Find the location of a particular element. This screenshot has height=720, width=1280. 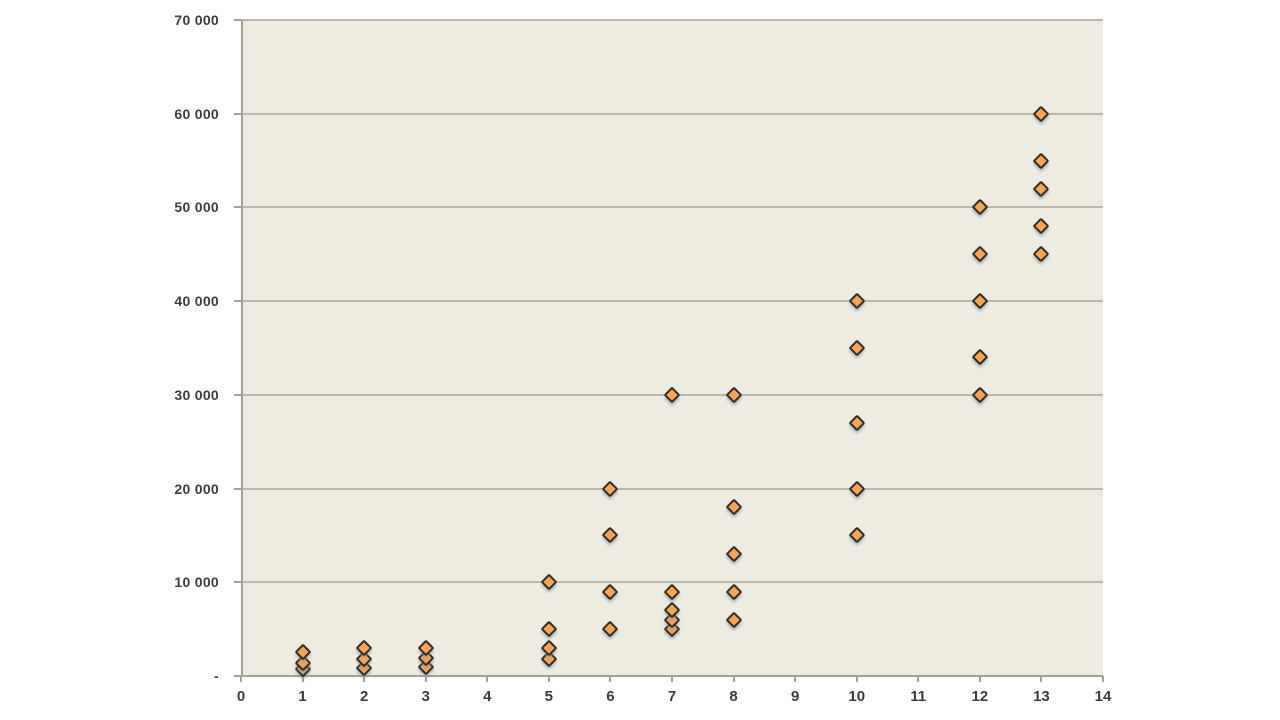

x-axis-tick-label: 4 is located at coordinates (487, 696).